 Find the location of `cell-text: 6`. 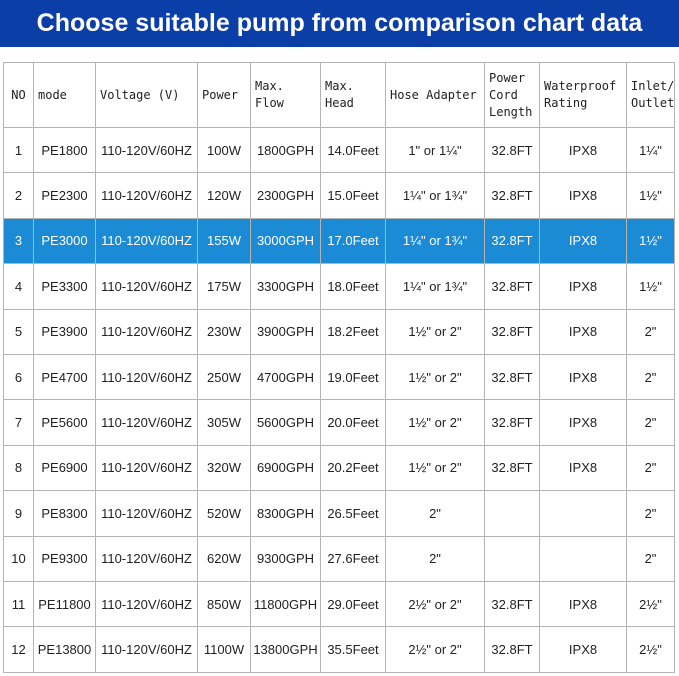

cell-text: 6 is located at coordinates (18, 377).